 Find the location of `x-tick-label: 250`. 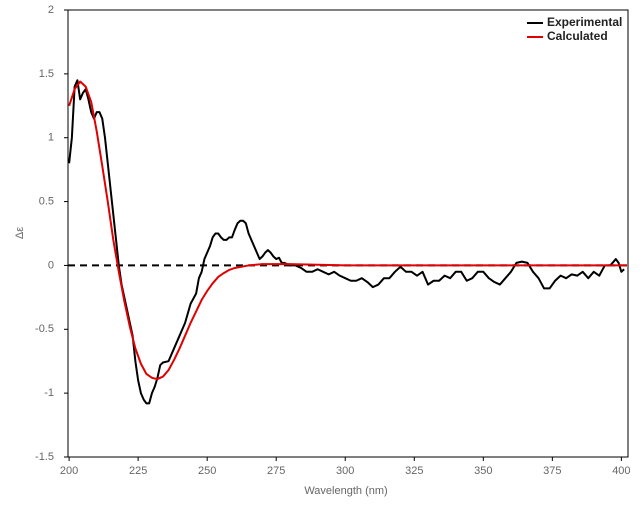

x-tick-label: 250 is located at coordinates (207, 471).